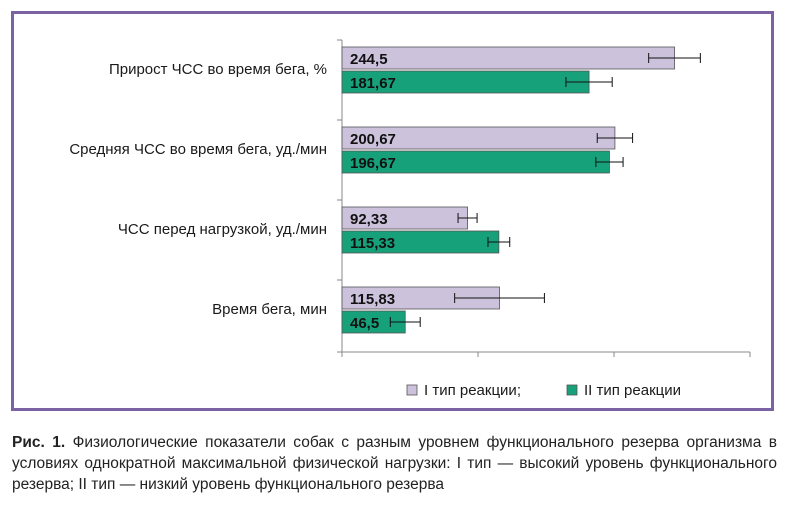 This screenshot has width=787, height=510. I want to click on data-label: 115,83, so click(372, 299).